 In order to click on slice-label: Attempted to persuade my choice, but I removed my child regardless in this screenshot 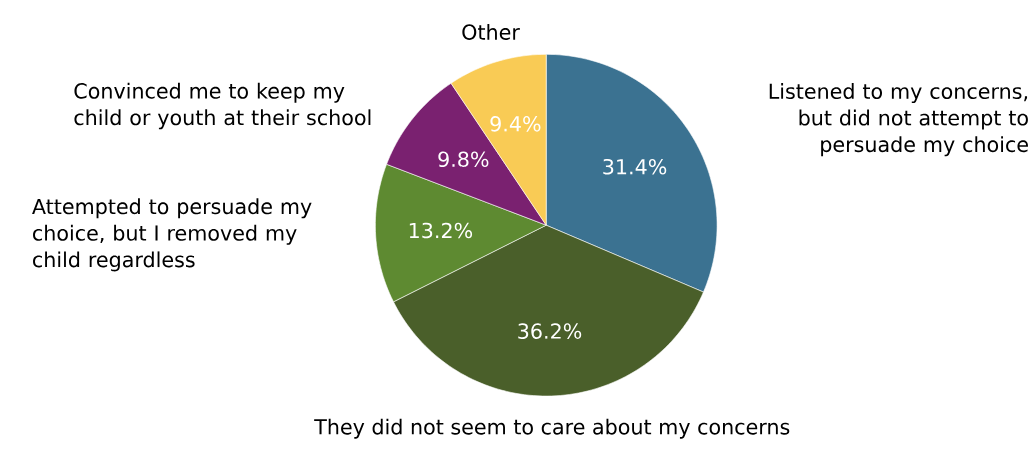, I will do `click(172, 235)`.